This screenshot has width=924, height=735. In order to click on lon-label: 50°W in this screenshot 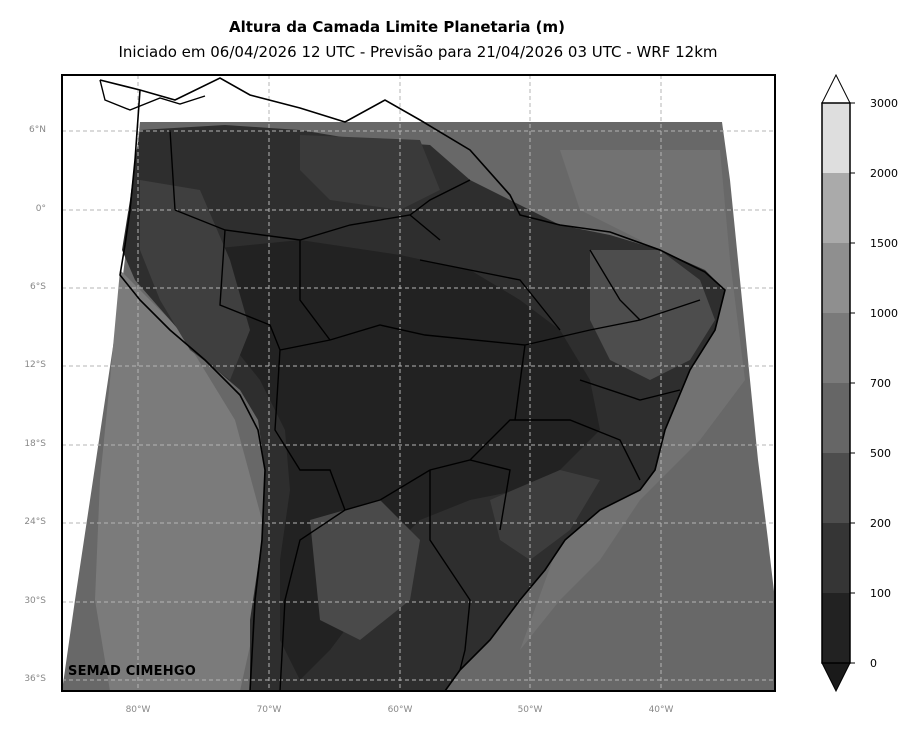, I will do `click(530, 710)`.